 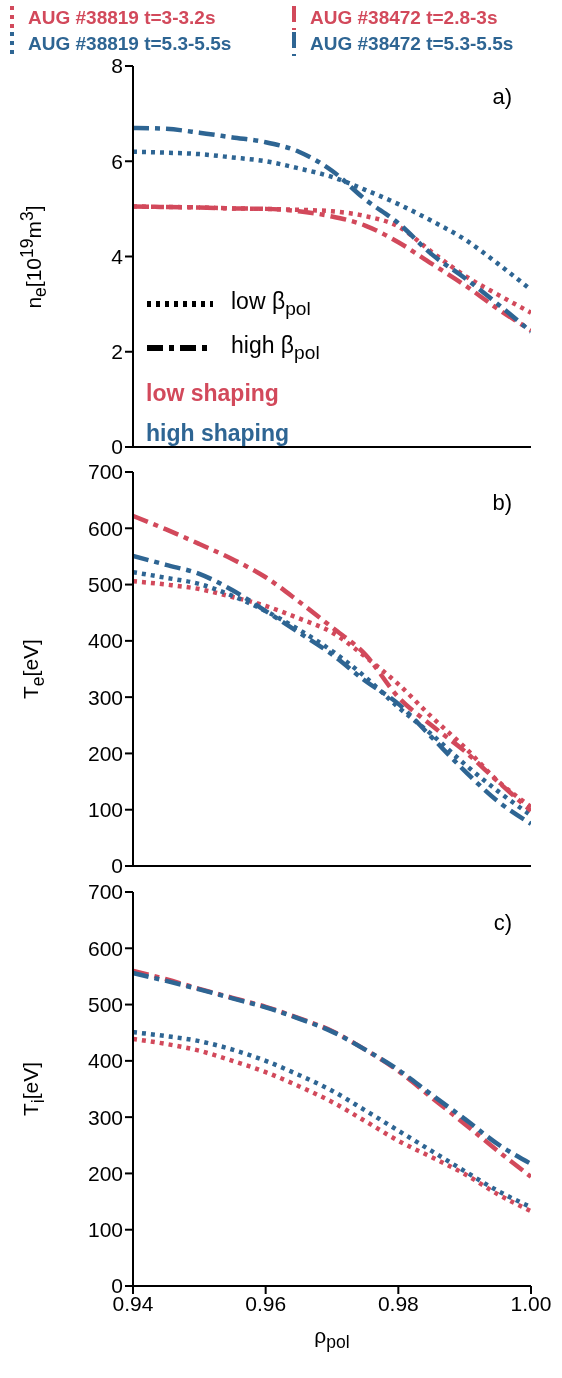 What do you see at coordinates (117, 352) in the screenshot?
I see `y-tick-label: 2` at bounding box center [117, 352].